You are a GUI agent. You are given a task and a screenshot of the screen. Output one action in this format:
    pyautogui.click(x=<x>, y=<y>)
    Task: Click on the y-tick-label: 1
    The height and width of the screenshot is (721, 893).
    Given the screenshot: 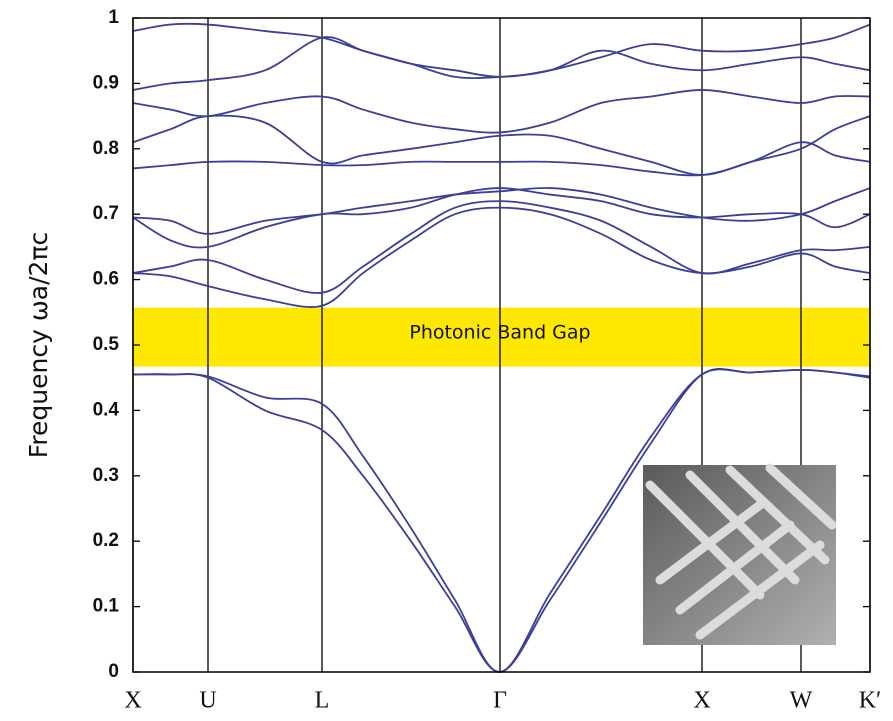 What is the action you would take?
    pyautogui.click(x=113, y=17)
    